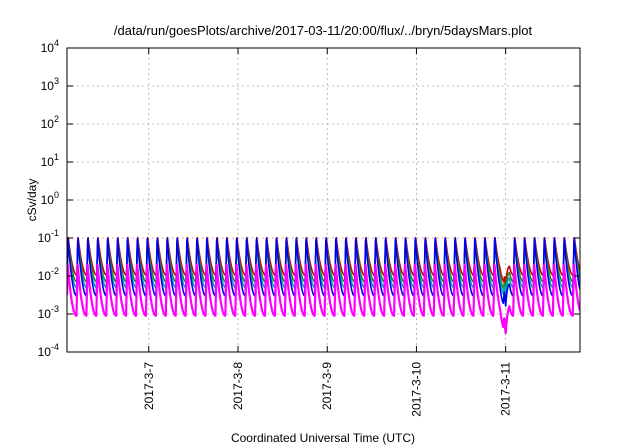 This screenshot has height=448, width=640. What do you see at coordinates (323, 438) in the screenshot?
I see `x-axis-label: Coordinated Universal Time (UTC)` at bounding box center [323, 438].